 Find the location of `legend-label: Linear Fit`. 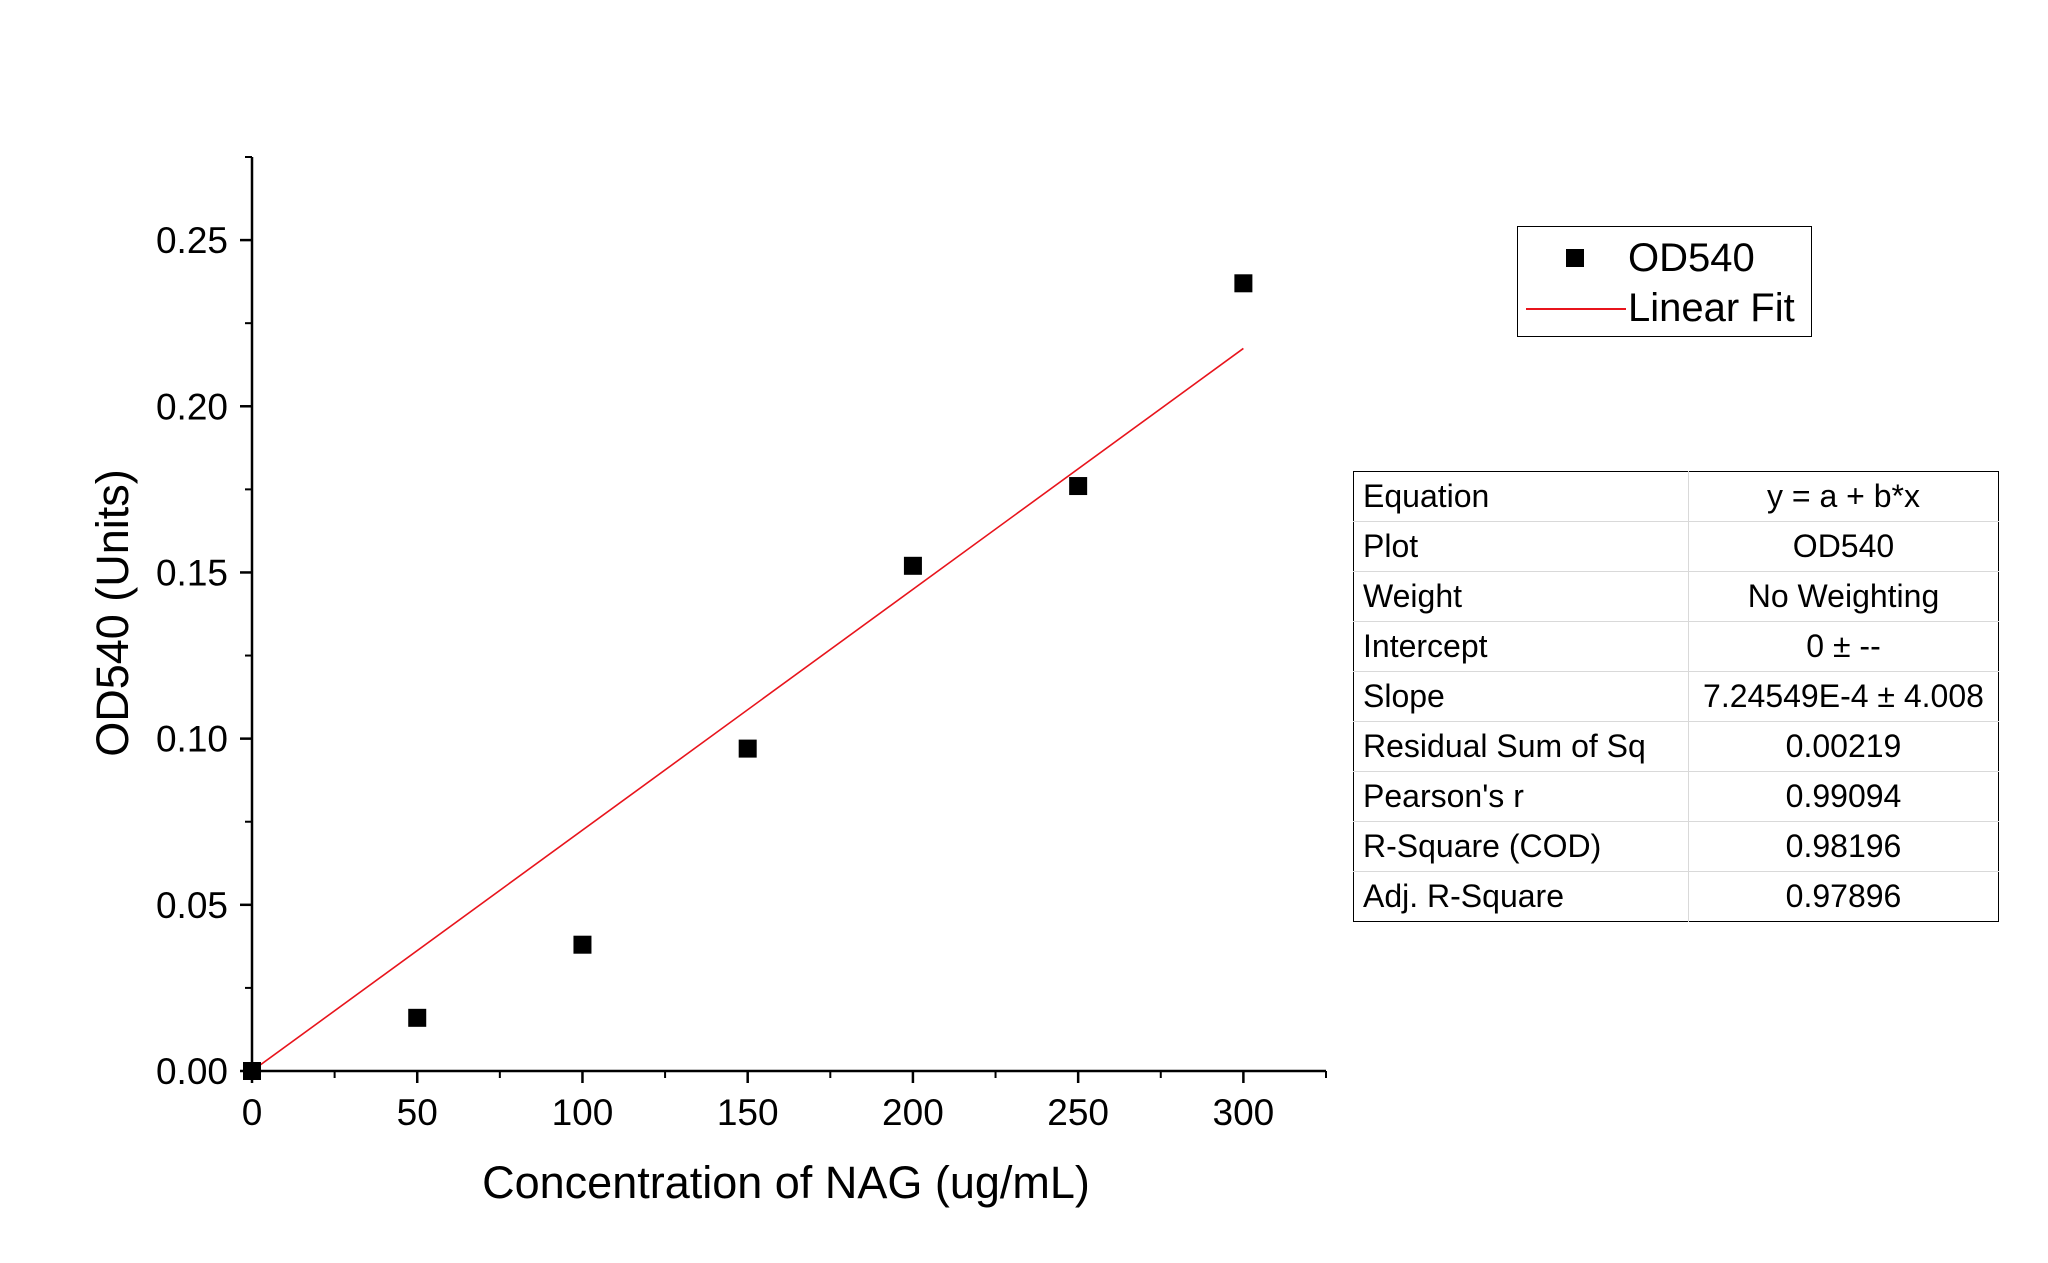

legend-label: Linear Fit is located at coordinates (1711, 308).